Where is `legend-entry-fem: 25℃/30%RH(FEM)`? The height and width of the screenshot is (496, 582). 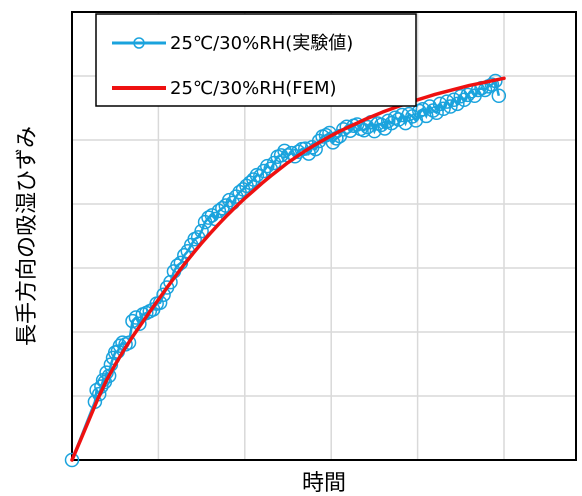
legend-entry-fem: 25℃/30%RH(FEM) is located at coordinates (224, 88).